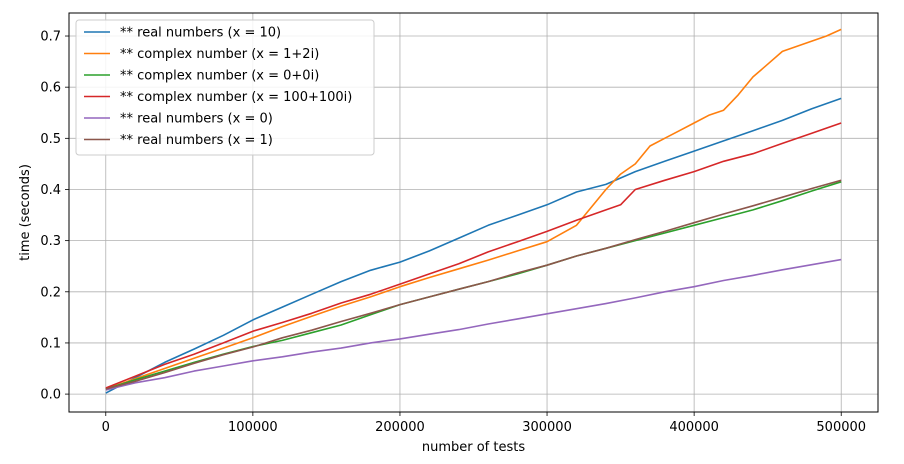  I want to click on y-tick-label: 0.1, so click(50, 343).